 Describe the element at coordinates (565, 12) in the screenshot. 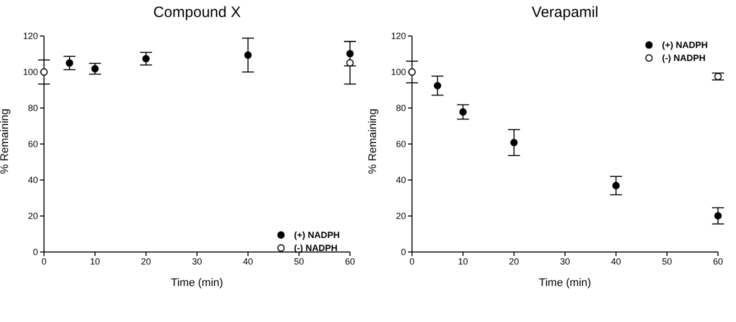

I see `chart-title: Verapamil` at that location.